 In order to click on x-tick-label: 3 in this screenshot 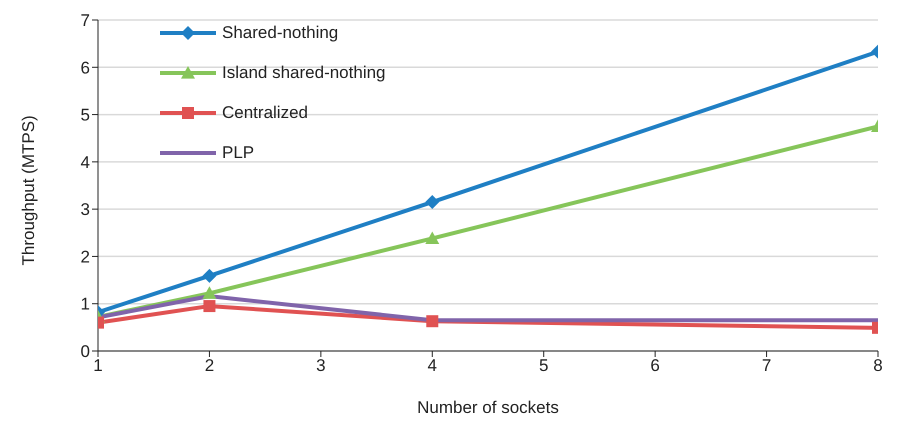, I will do `click(321, 366)`.